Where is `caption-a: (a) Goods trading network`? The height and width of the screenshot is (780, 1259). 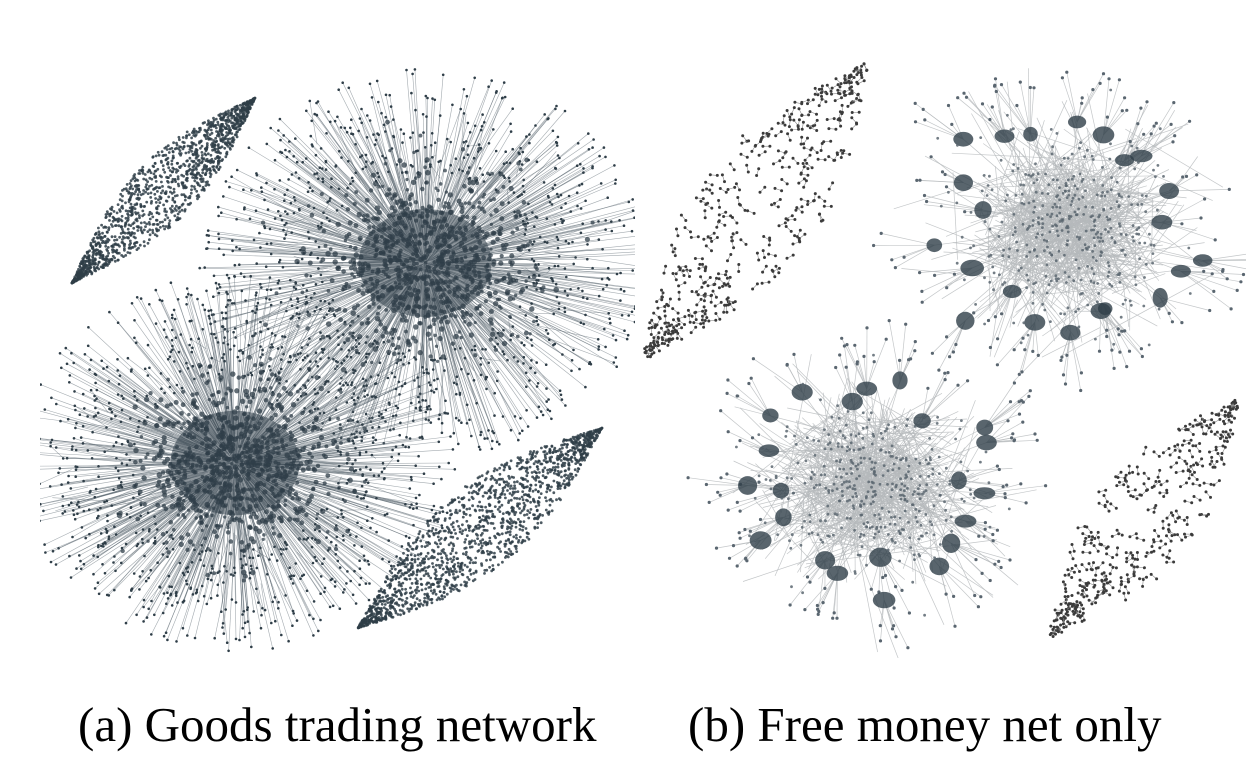
caption-a: (a) Goods trading network is located at coordinates (337, 724).